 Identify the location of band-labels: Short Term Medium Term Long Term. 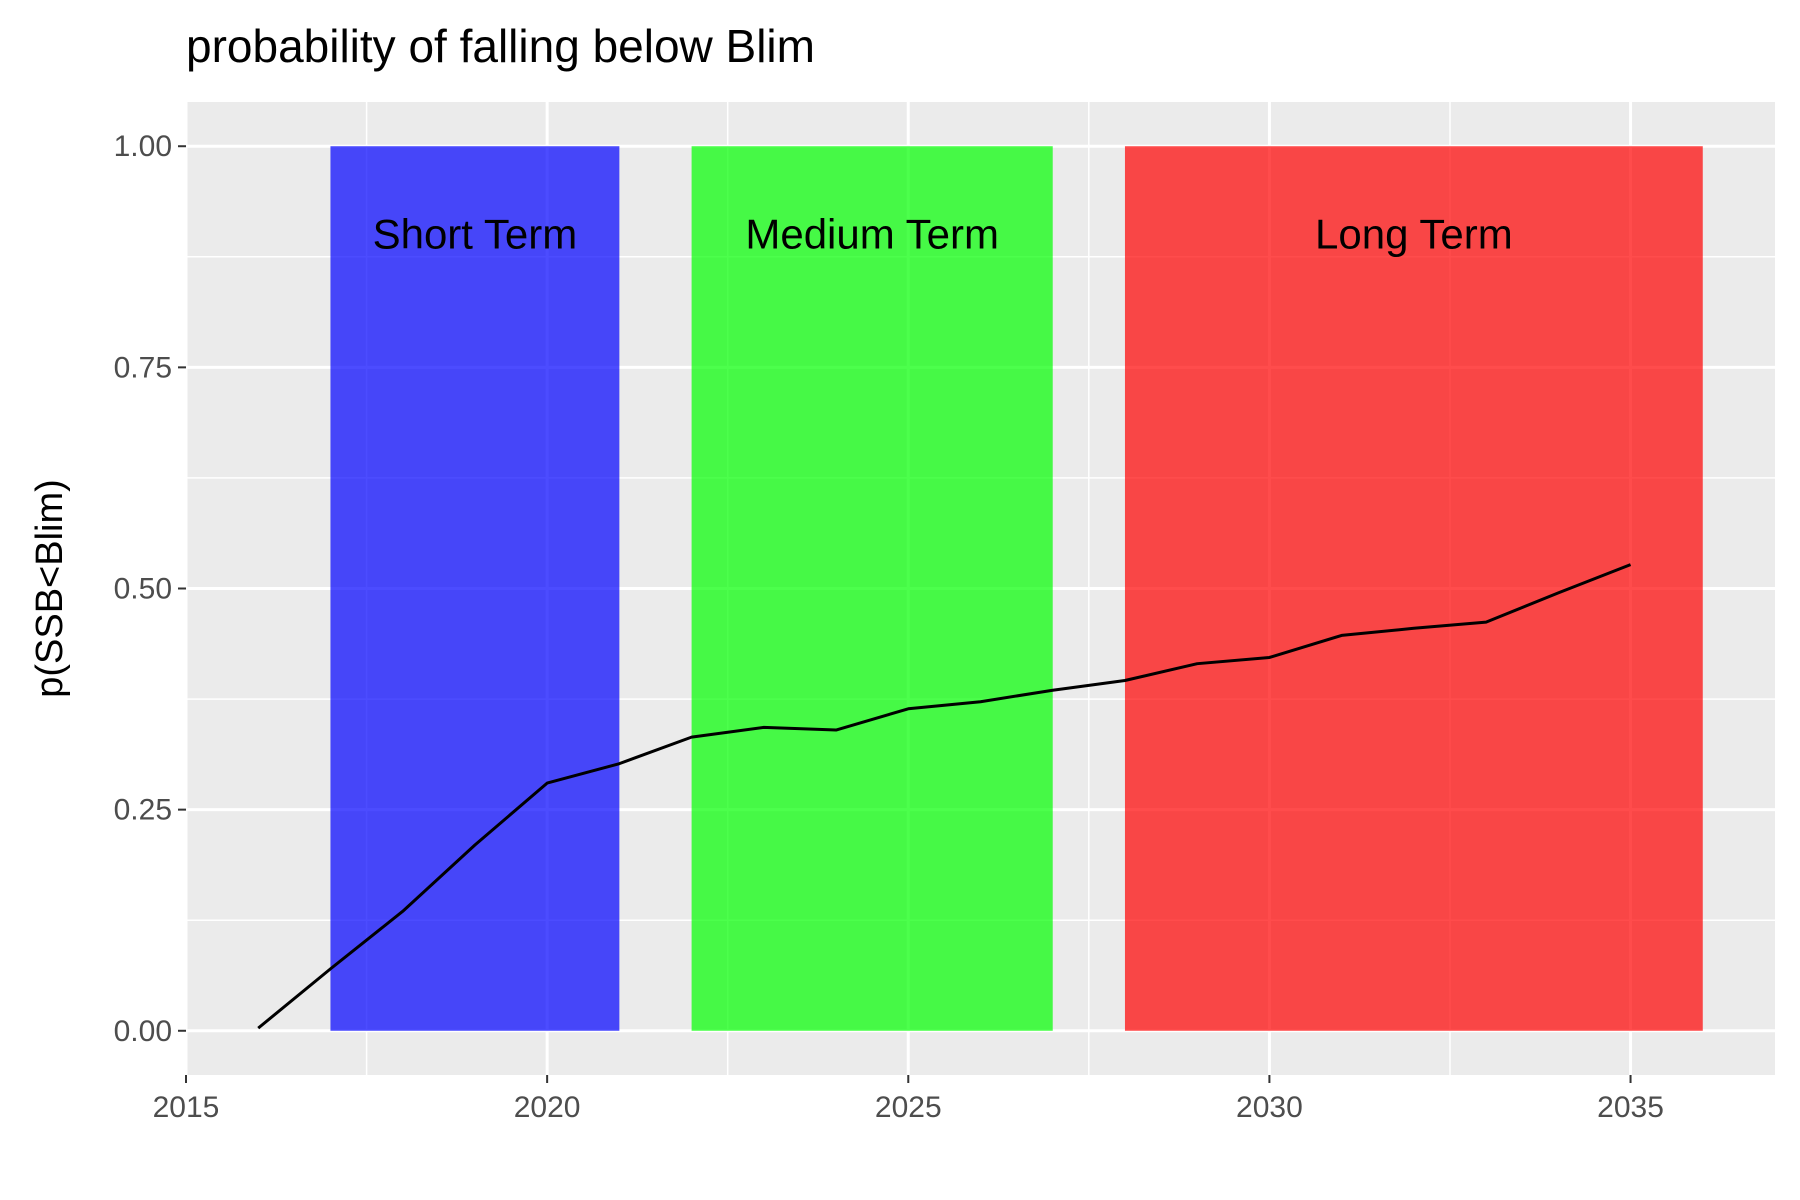
(943, 234).